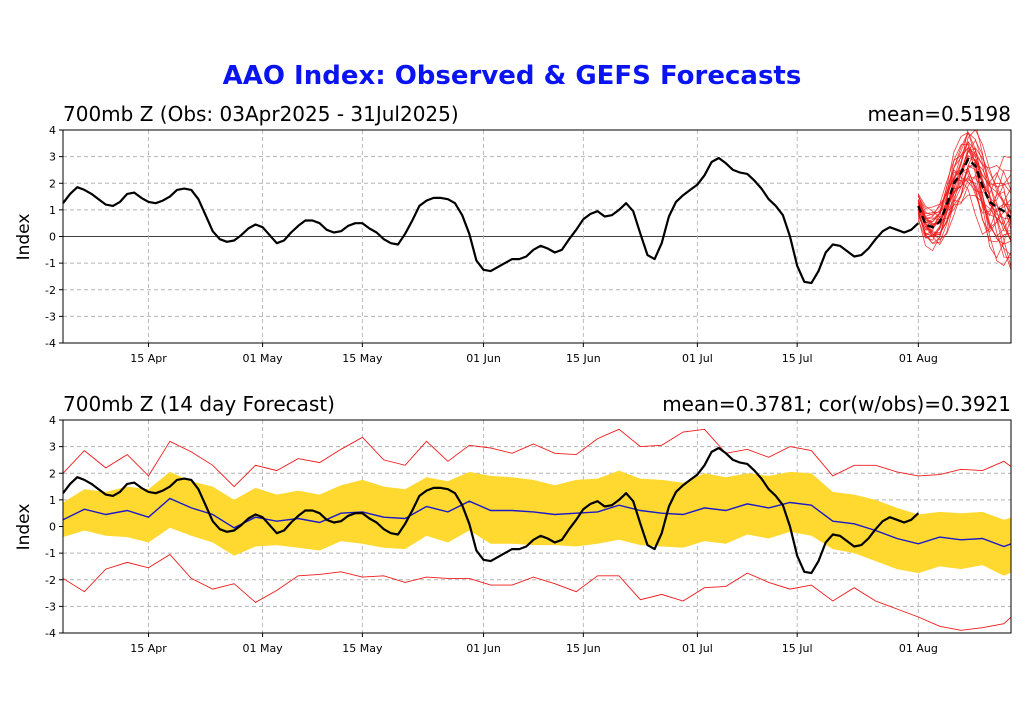 The image size is (1024, 720). What do you see at coordinates (52, 130) in the screenshot?
I see `top-y-tick-label: 4` at bounding box center [52, 130].